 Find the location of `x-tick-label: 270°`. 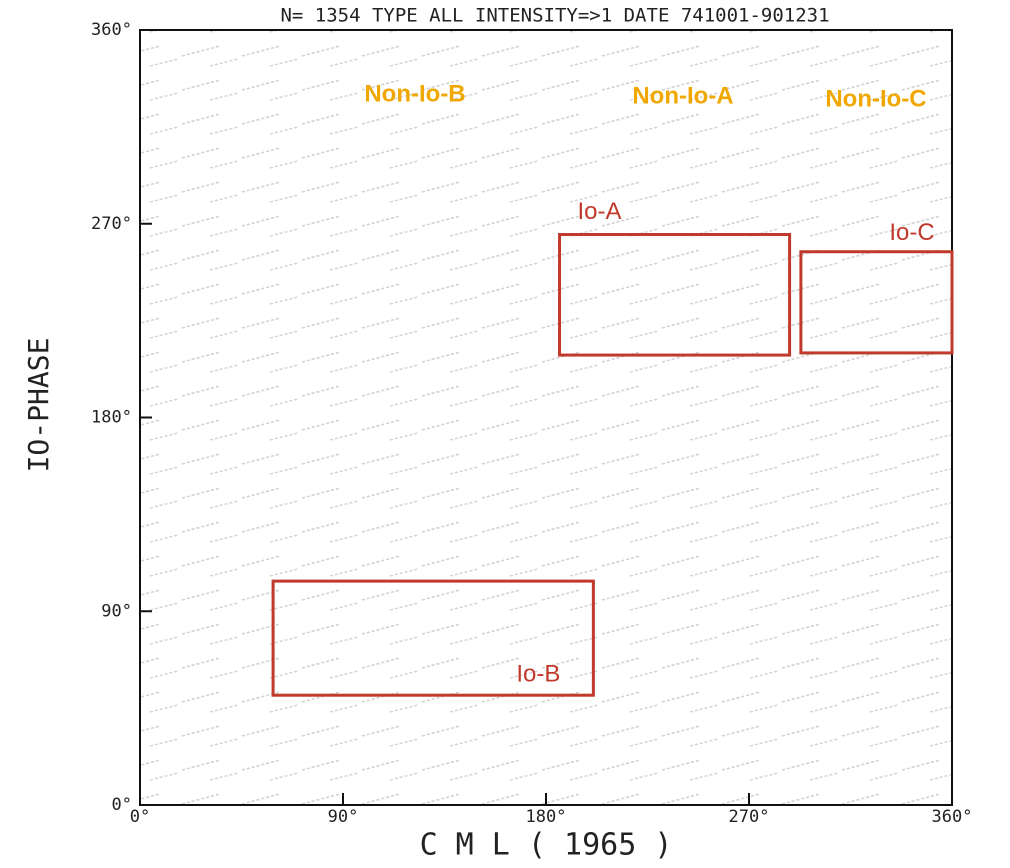

x-tick-label: 270° is located at coordinates (749, 817).